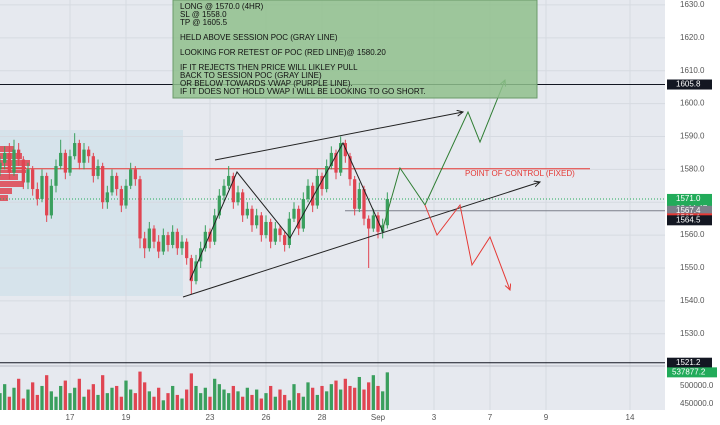 Image resolution: width=720 pixels, height=425 pixels. I want to click on time-axis-background, so click(332, 417).